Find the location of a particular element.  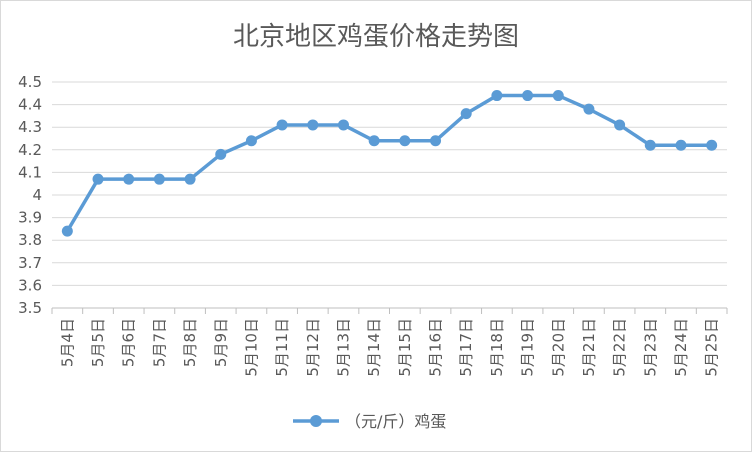

x-tick-label: 5月20日 is located at coordinates (558, 347).